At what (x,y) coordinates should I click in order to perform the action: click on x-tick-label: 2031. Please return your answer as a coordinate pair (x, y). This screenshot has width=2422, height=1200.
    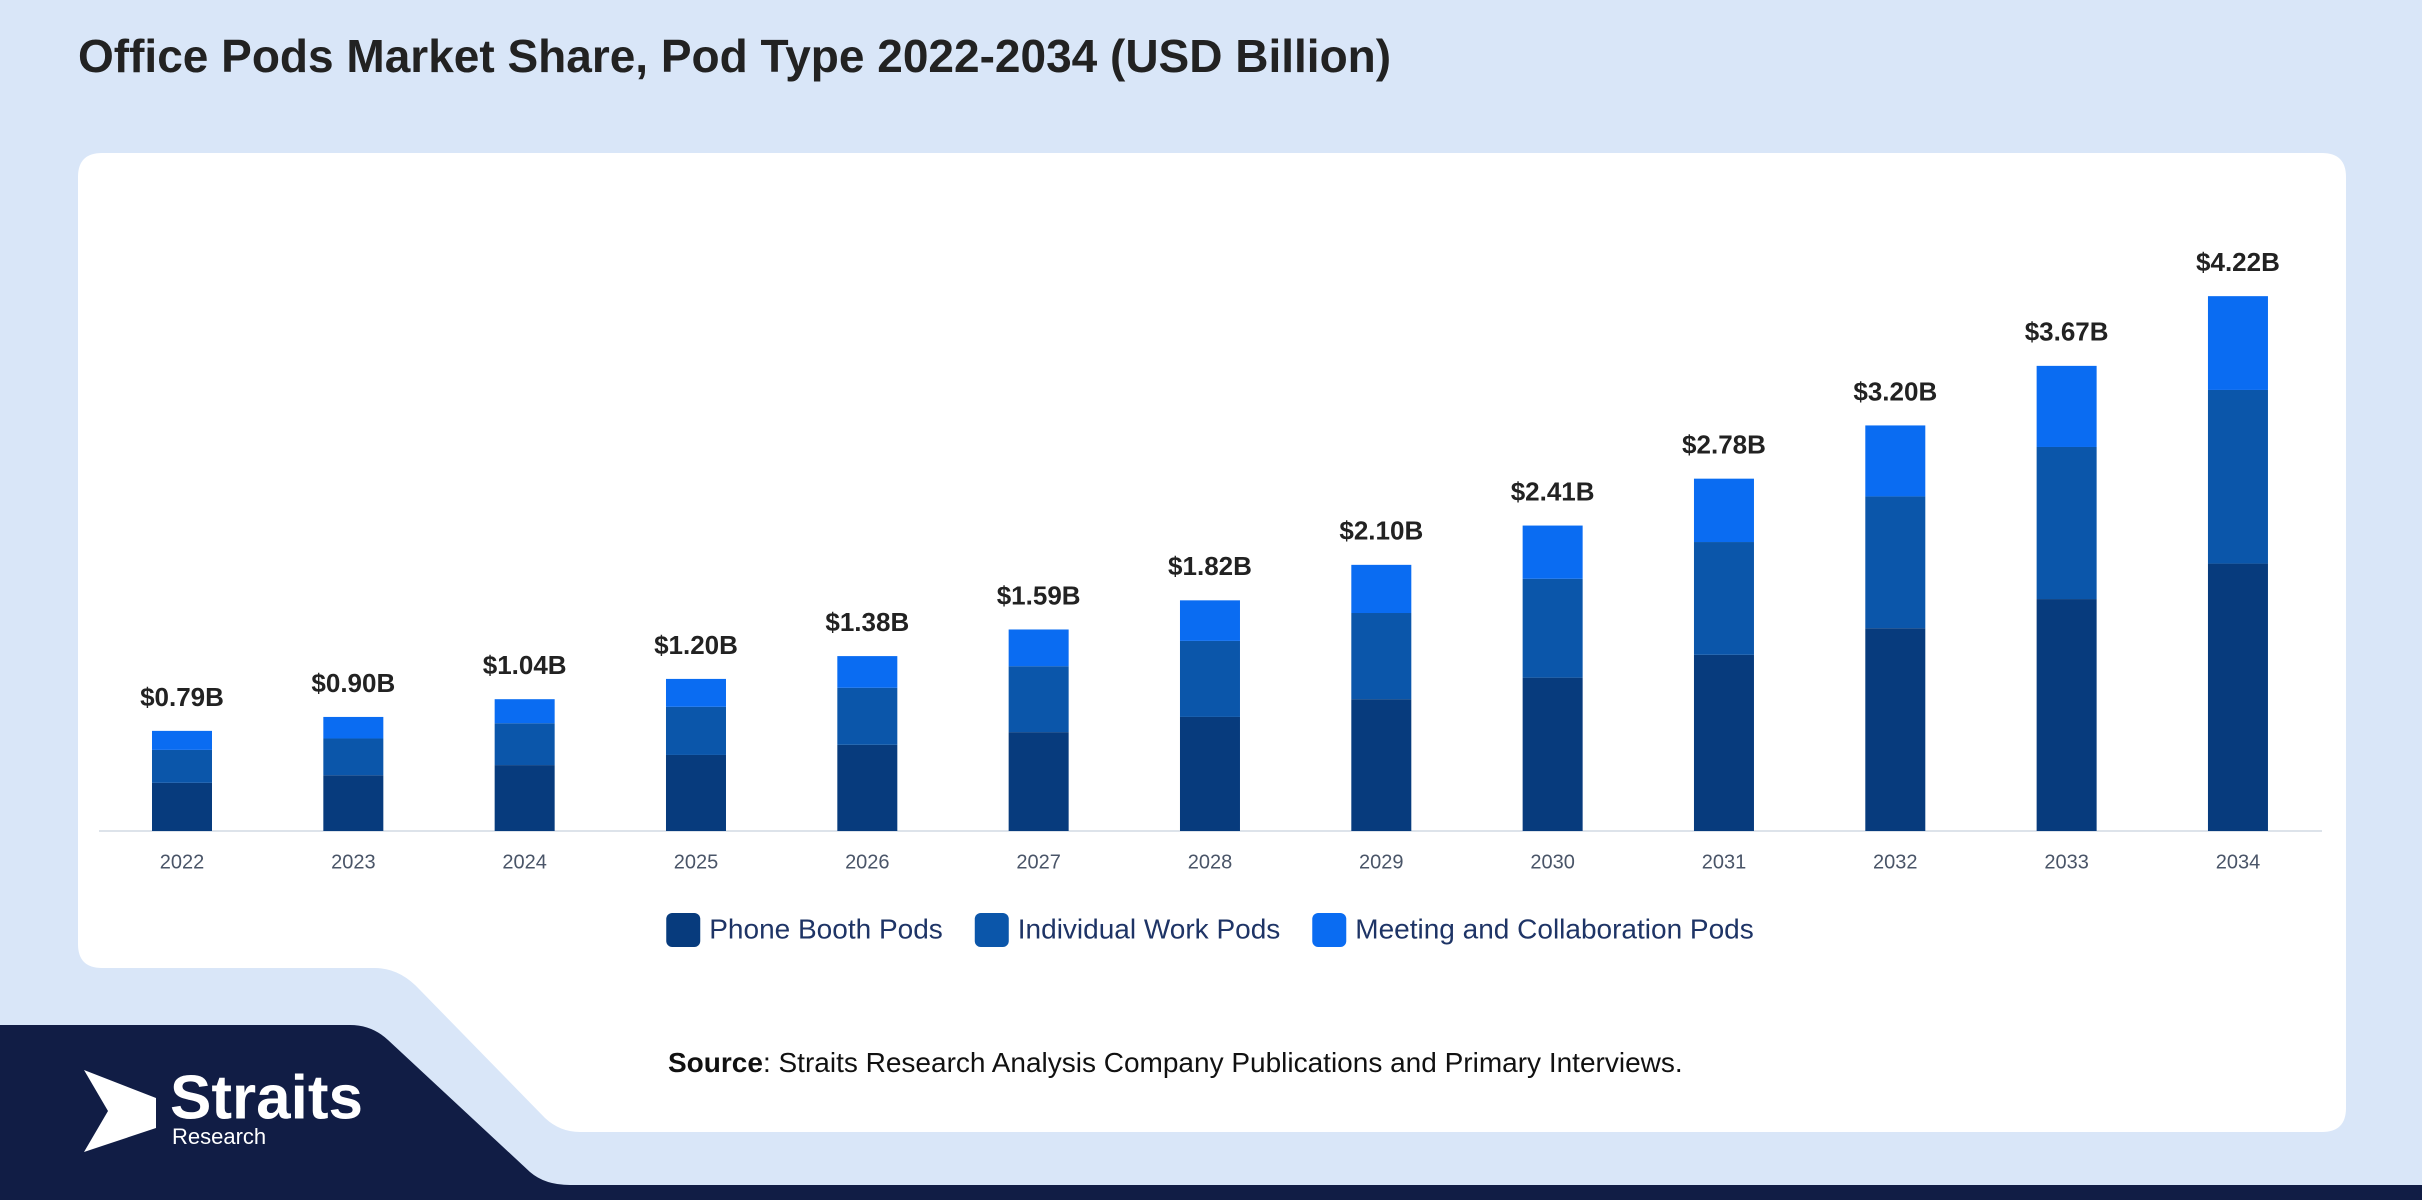
    Looking at the image, I should click on (1724, 862).